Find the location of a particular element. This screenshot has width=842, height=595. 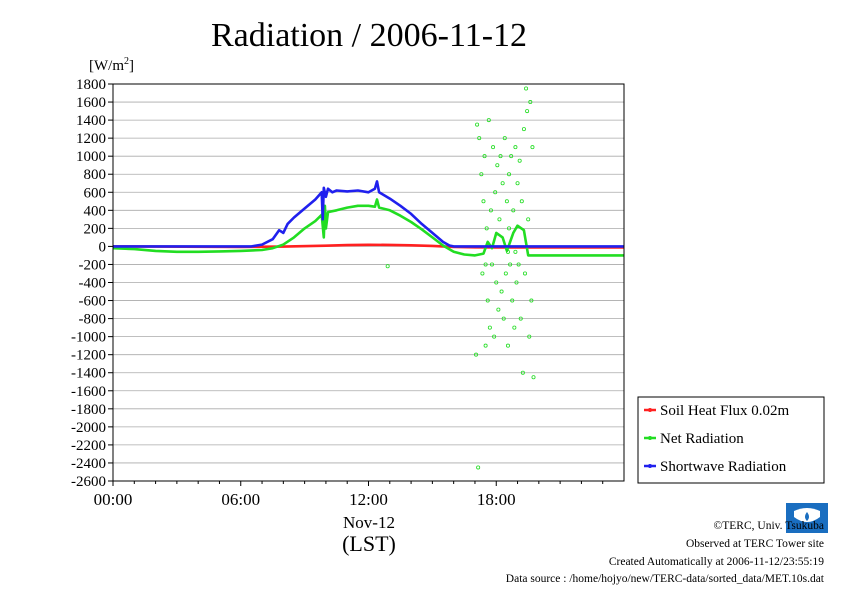

y-tick-label: 1600 is located at coordinates (91, 103).